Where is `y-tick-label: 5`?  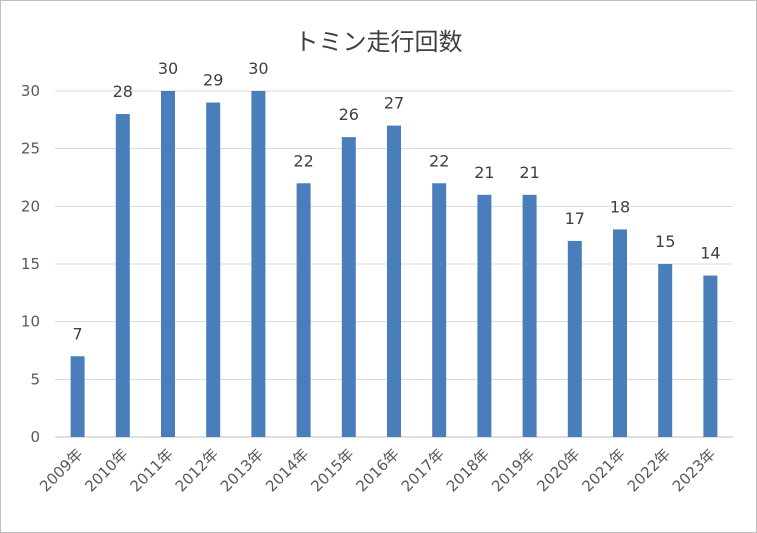
y-tick-label: 5 is located at coordinates (35, 379).